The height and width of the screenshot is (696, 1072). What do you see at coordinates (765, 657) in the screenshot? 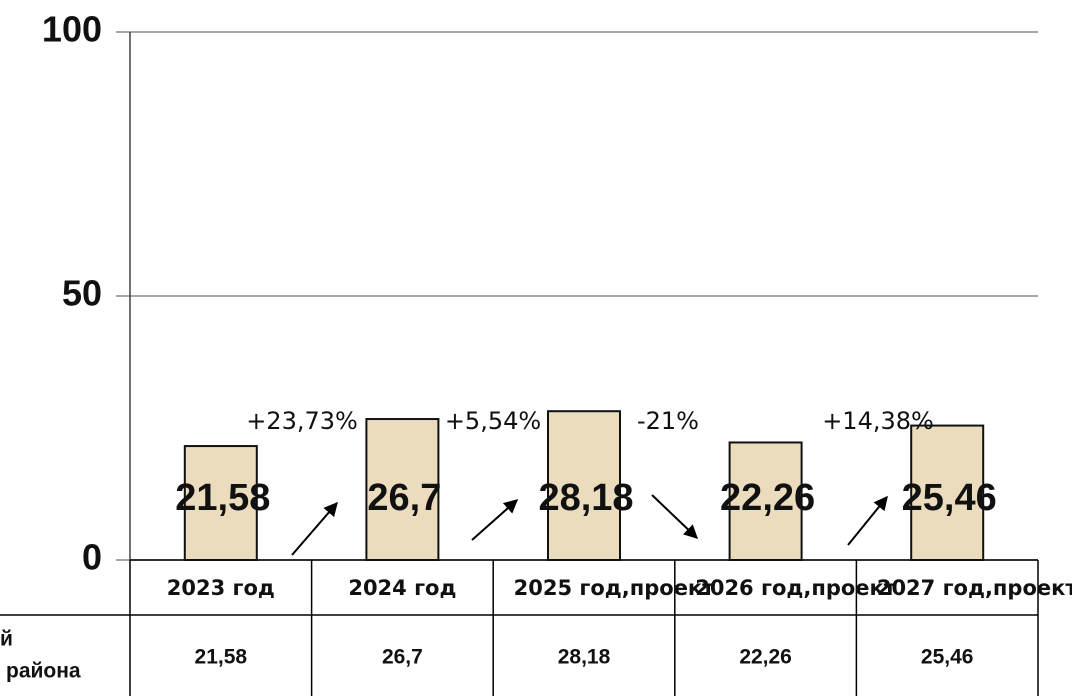
I see `table-cell: 22,26` at bounding box center [765, 657].